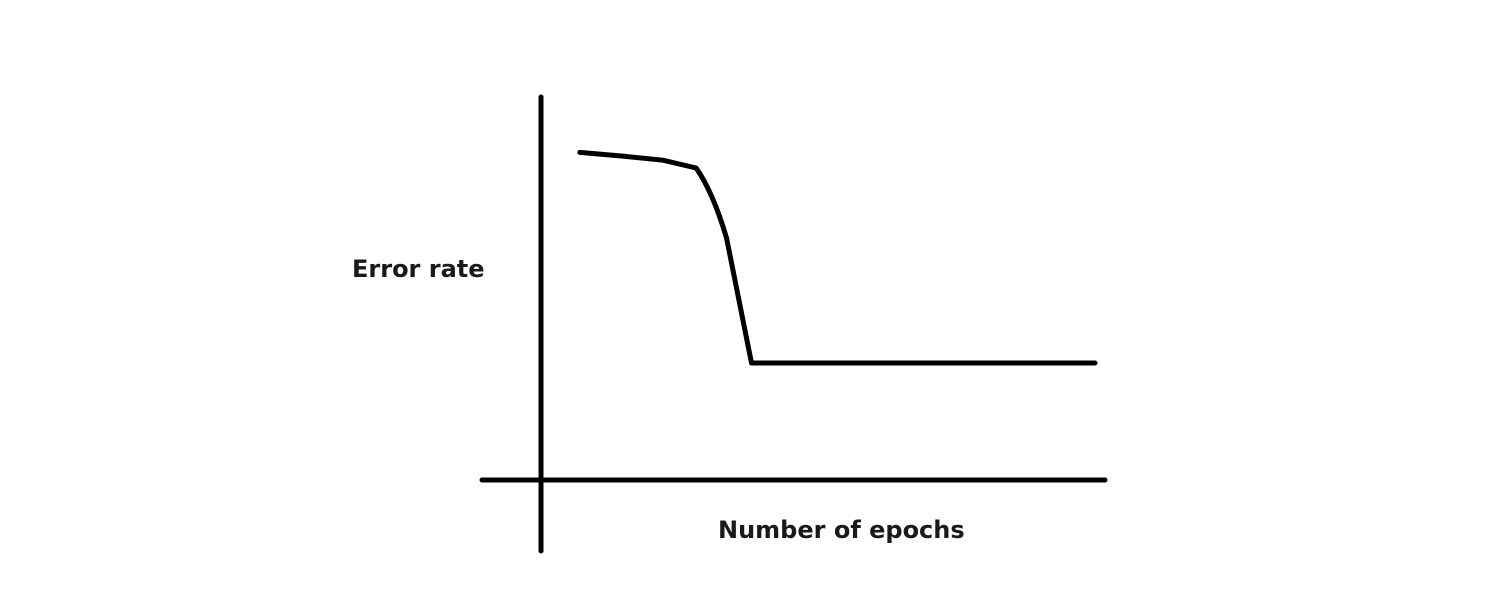  I want to click on y-axis-label: Error rate, so click(418, 269).